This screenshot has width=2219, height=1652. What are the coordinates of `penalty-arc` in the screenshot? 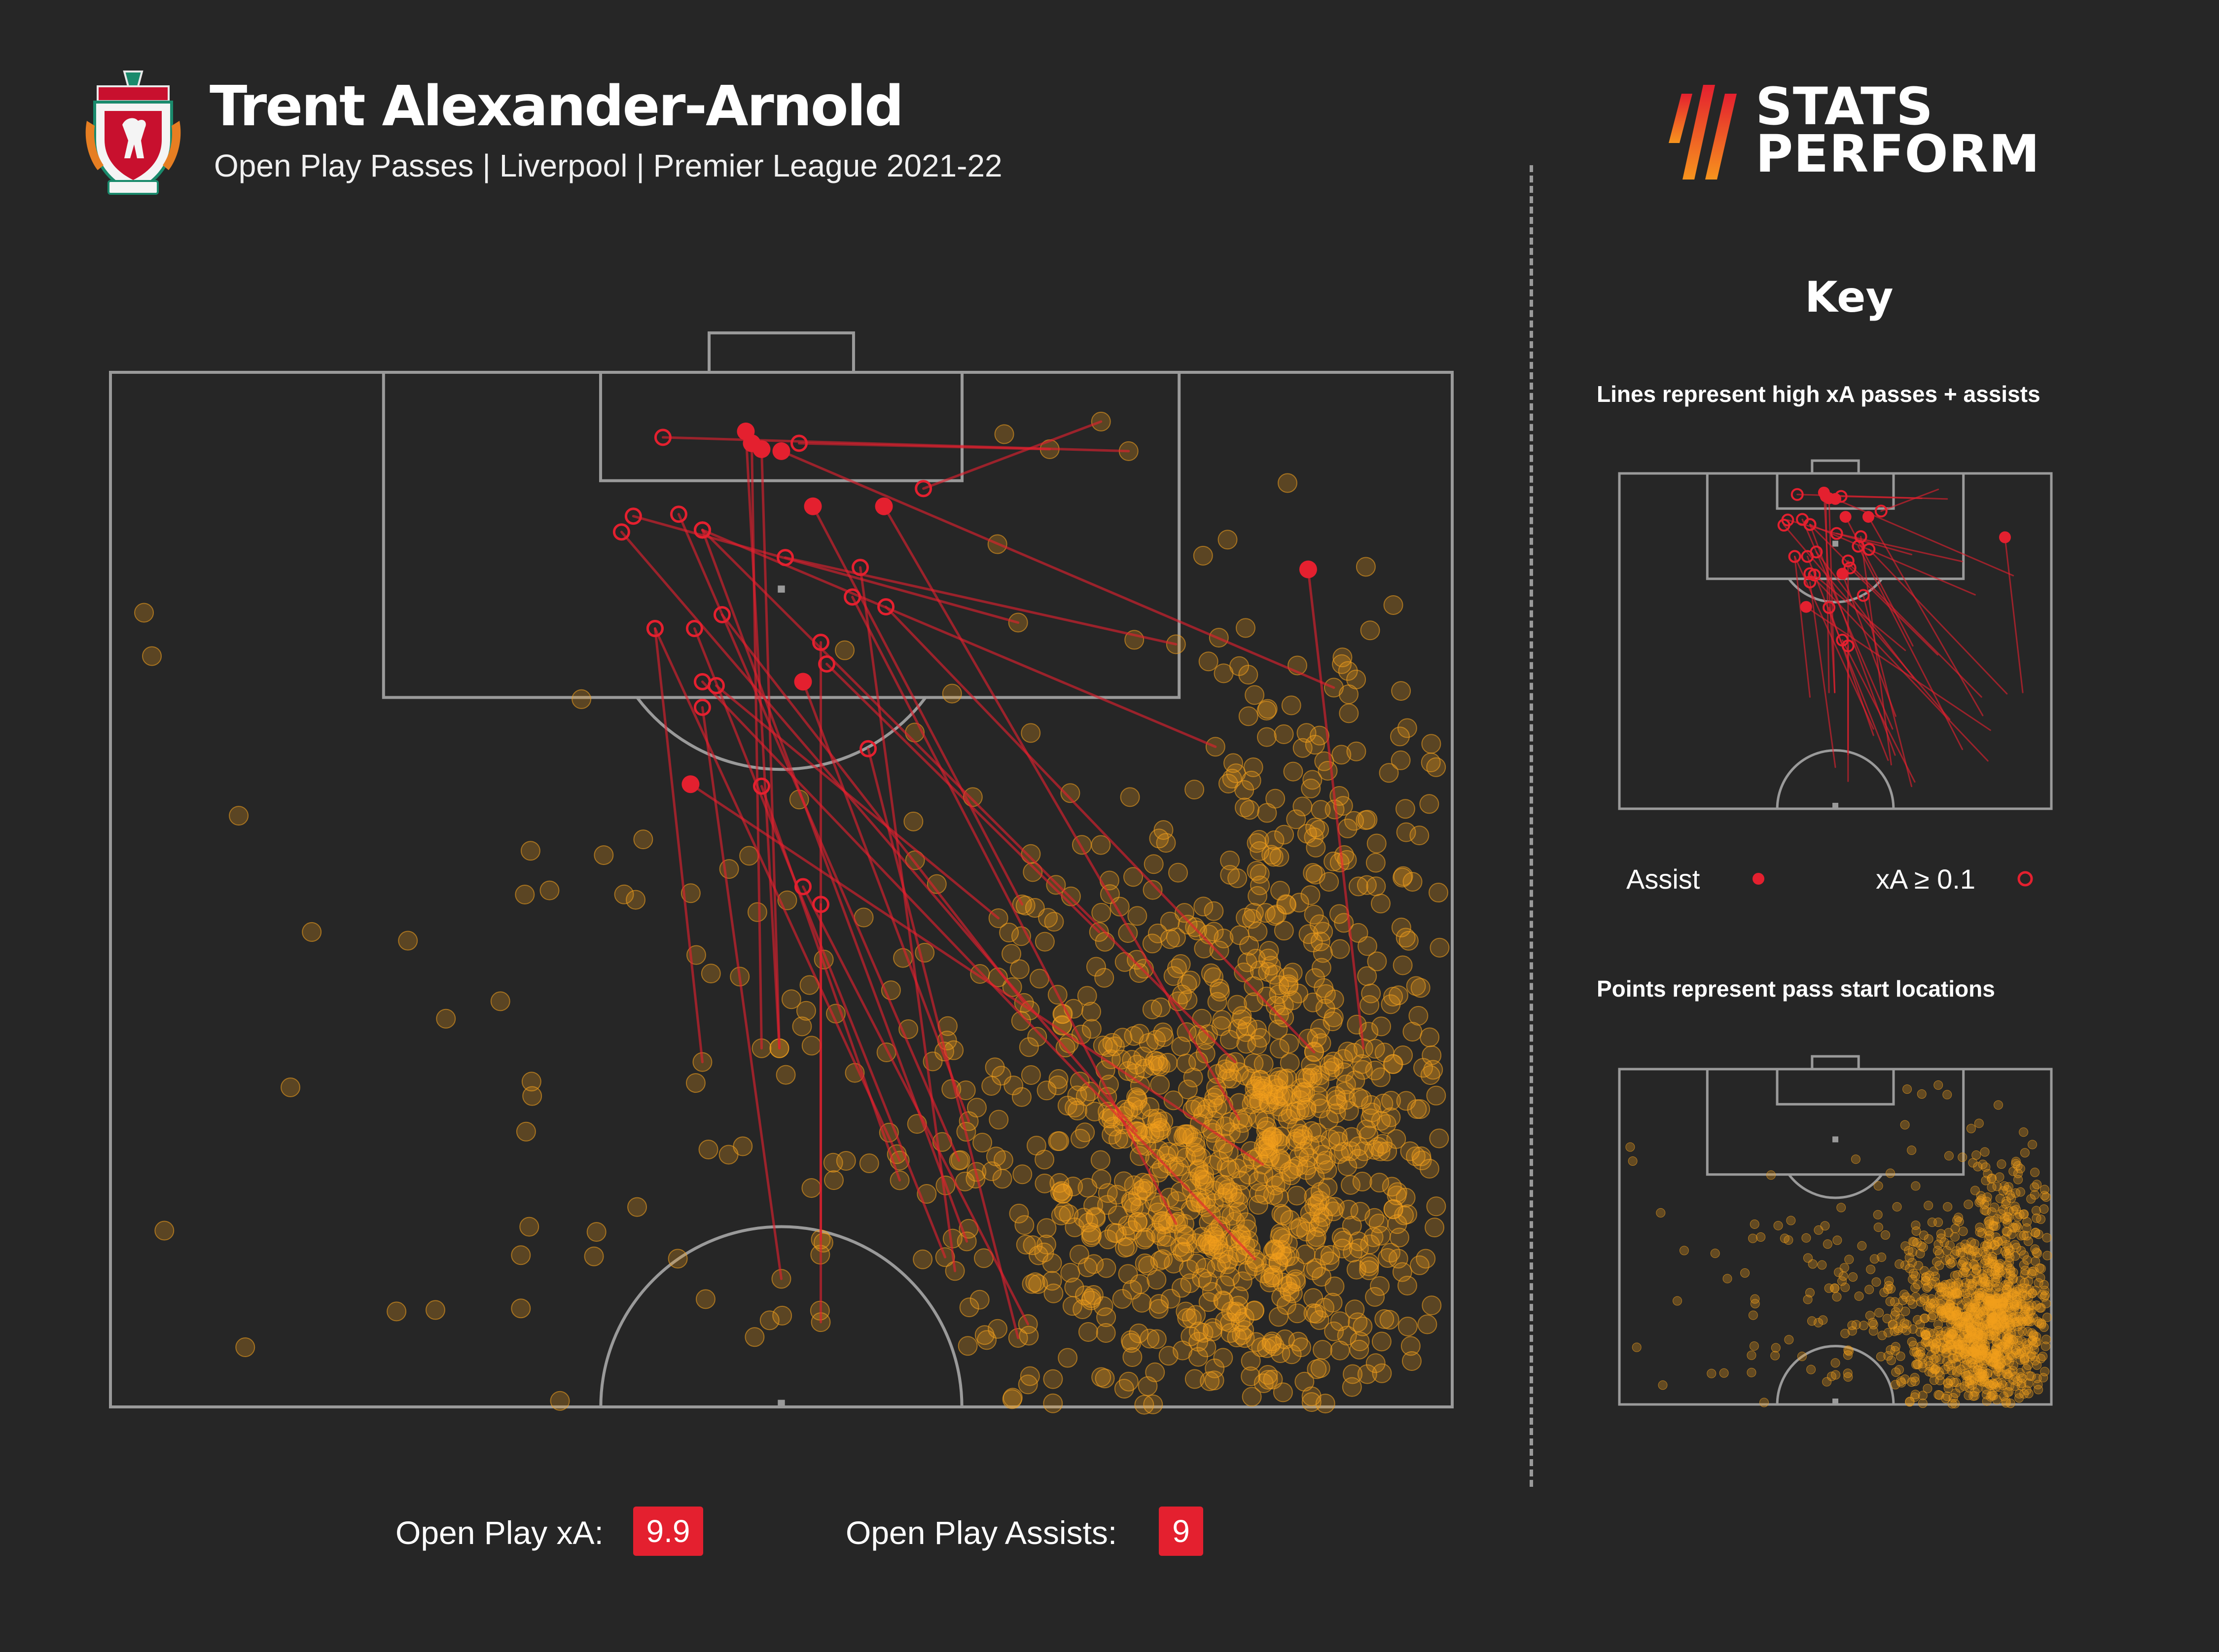 It's located at (782, 734).